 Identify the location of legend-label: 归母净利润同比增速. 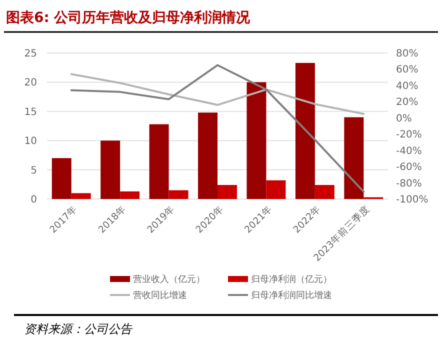
(291, 296).